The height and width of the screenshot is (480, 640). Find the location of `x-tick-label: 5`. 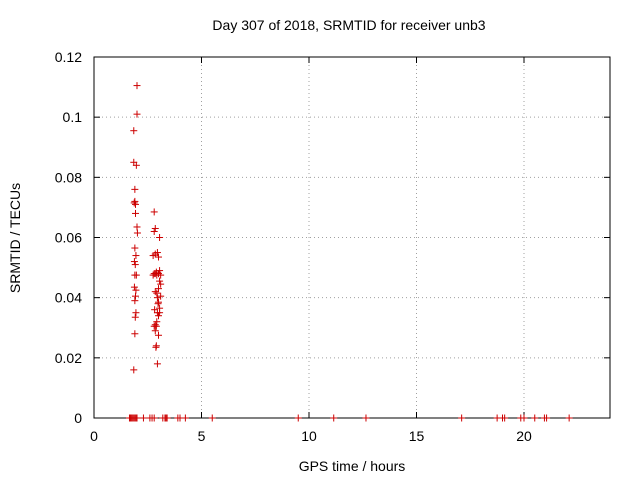

x-tick-label: 5 is located at coordinates (202, 436).